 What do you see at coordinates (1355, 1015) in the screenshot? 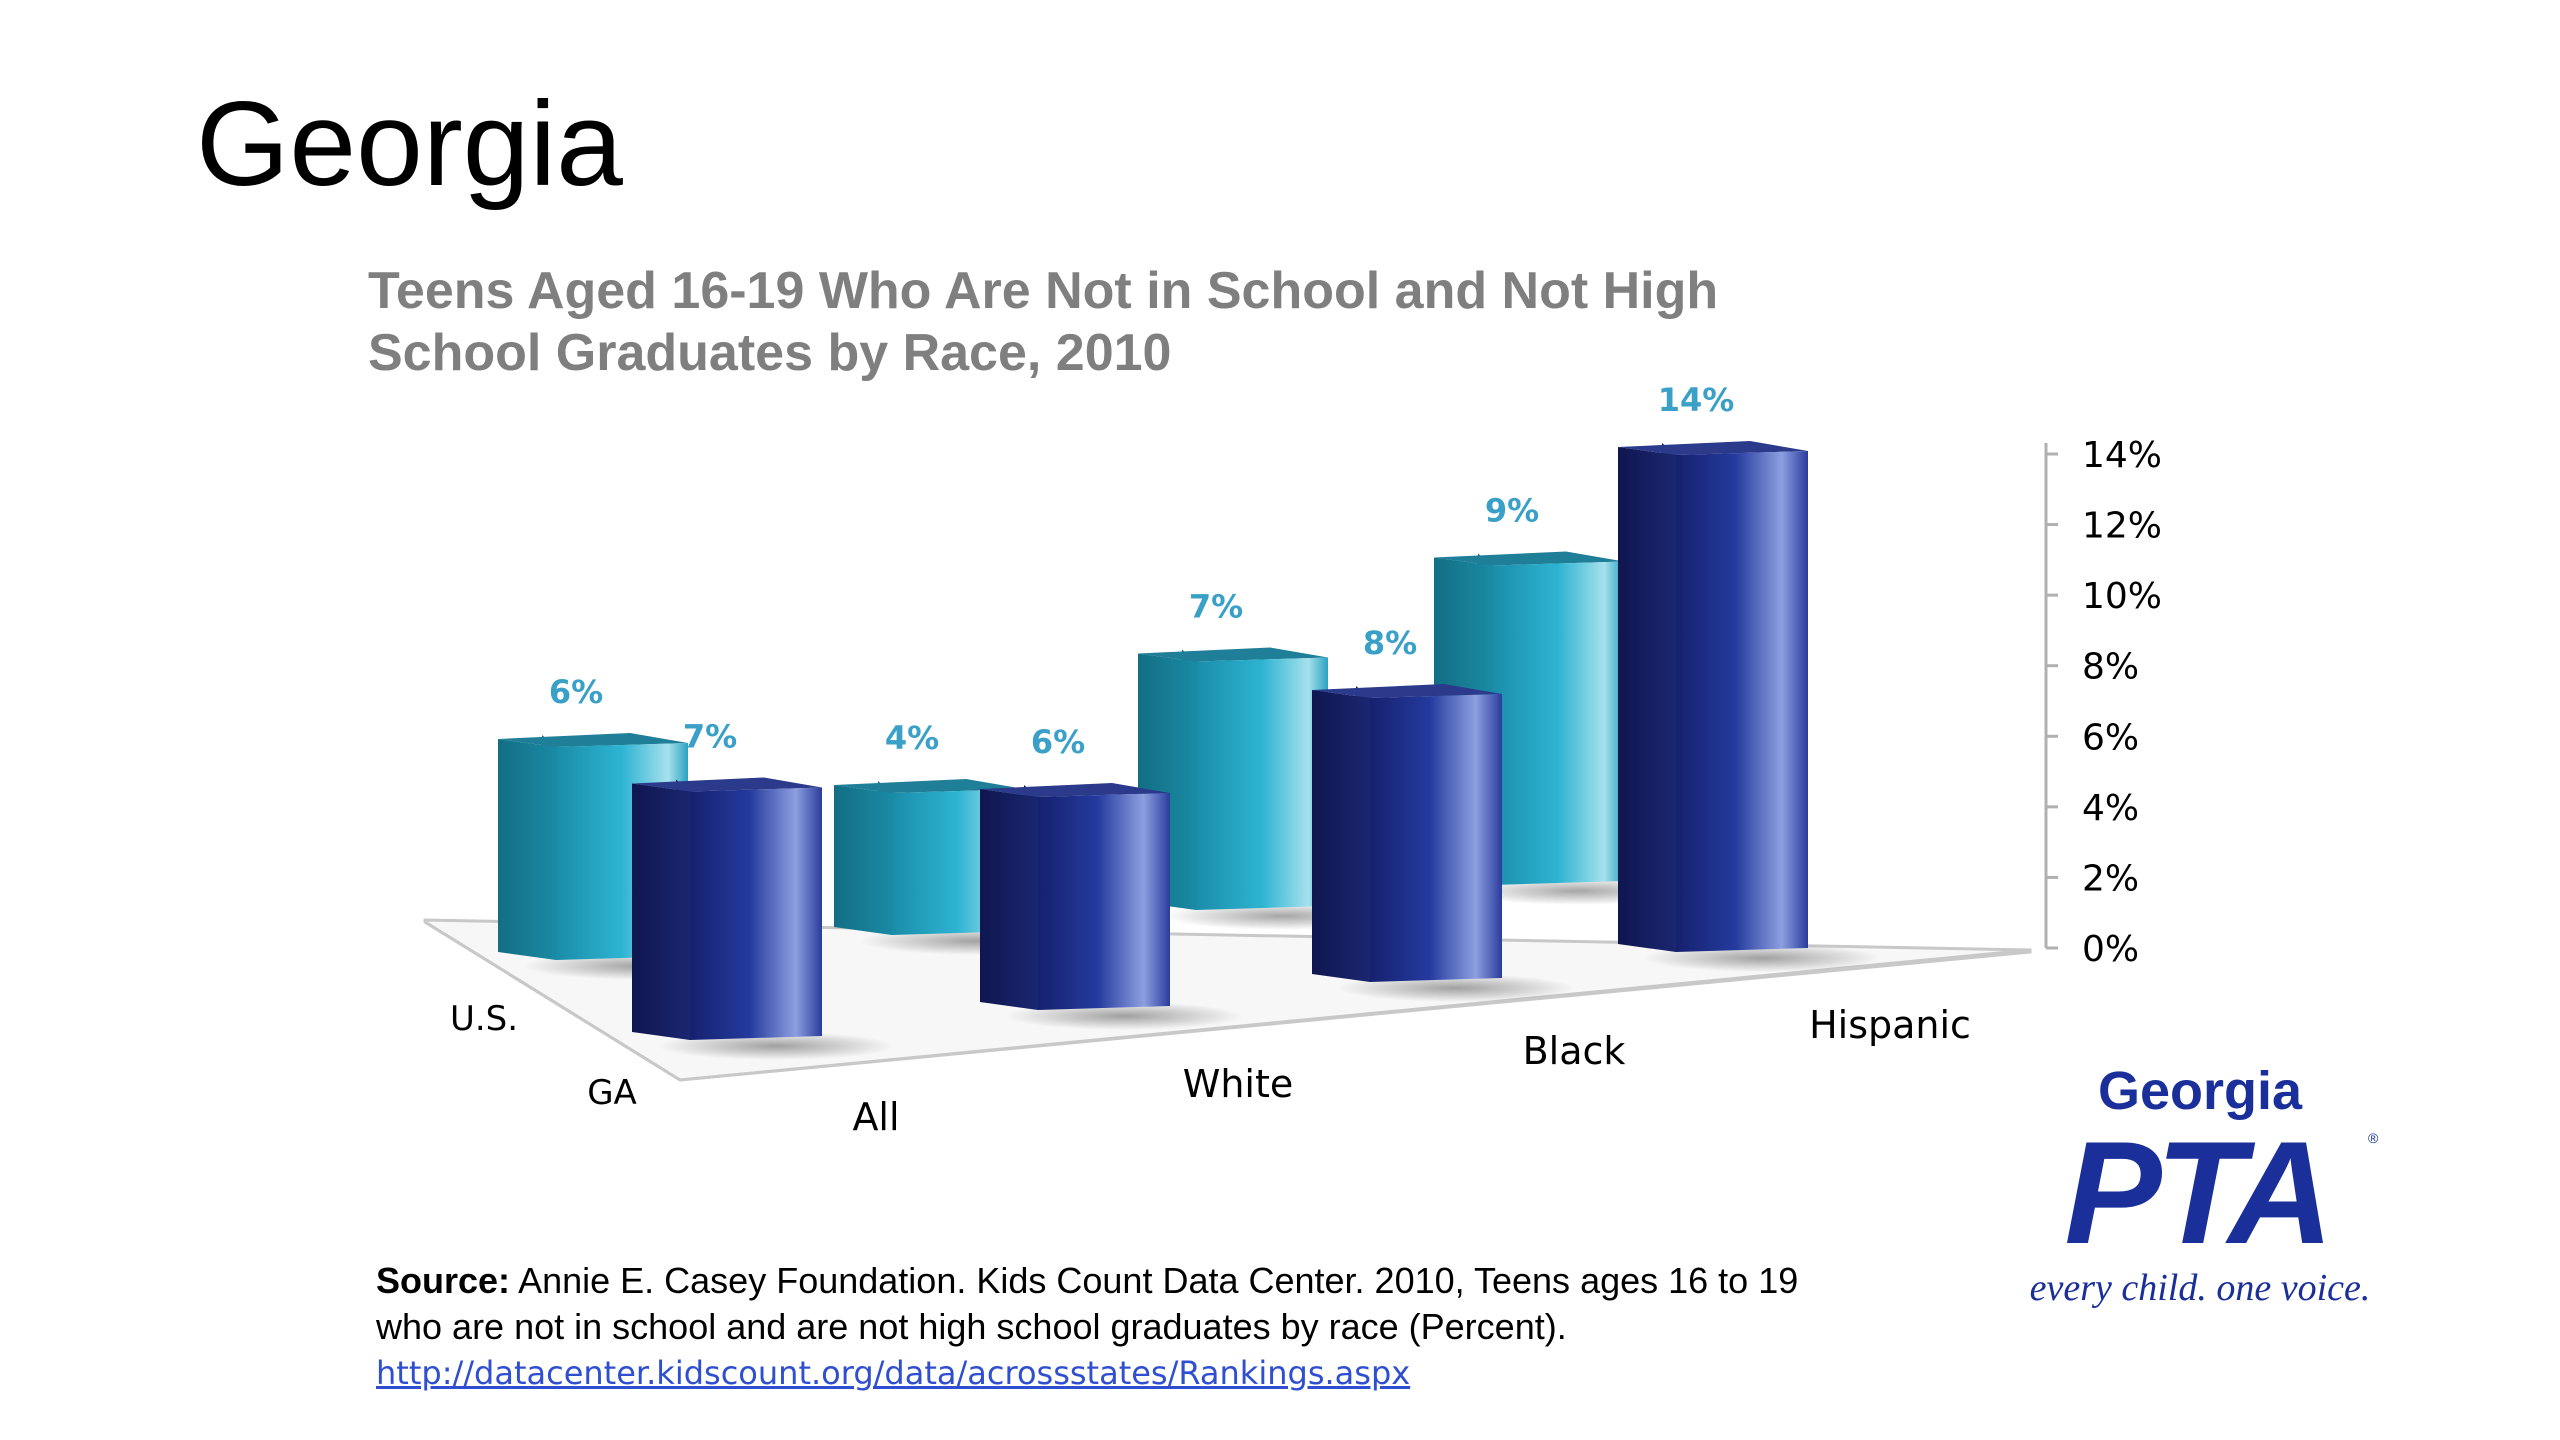
I see `floor-front-edge` at bounding box center [1355, 1015].